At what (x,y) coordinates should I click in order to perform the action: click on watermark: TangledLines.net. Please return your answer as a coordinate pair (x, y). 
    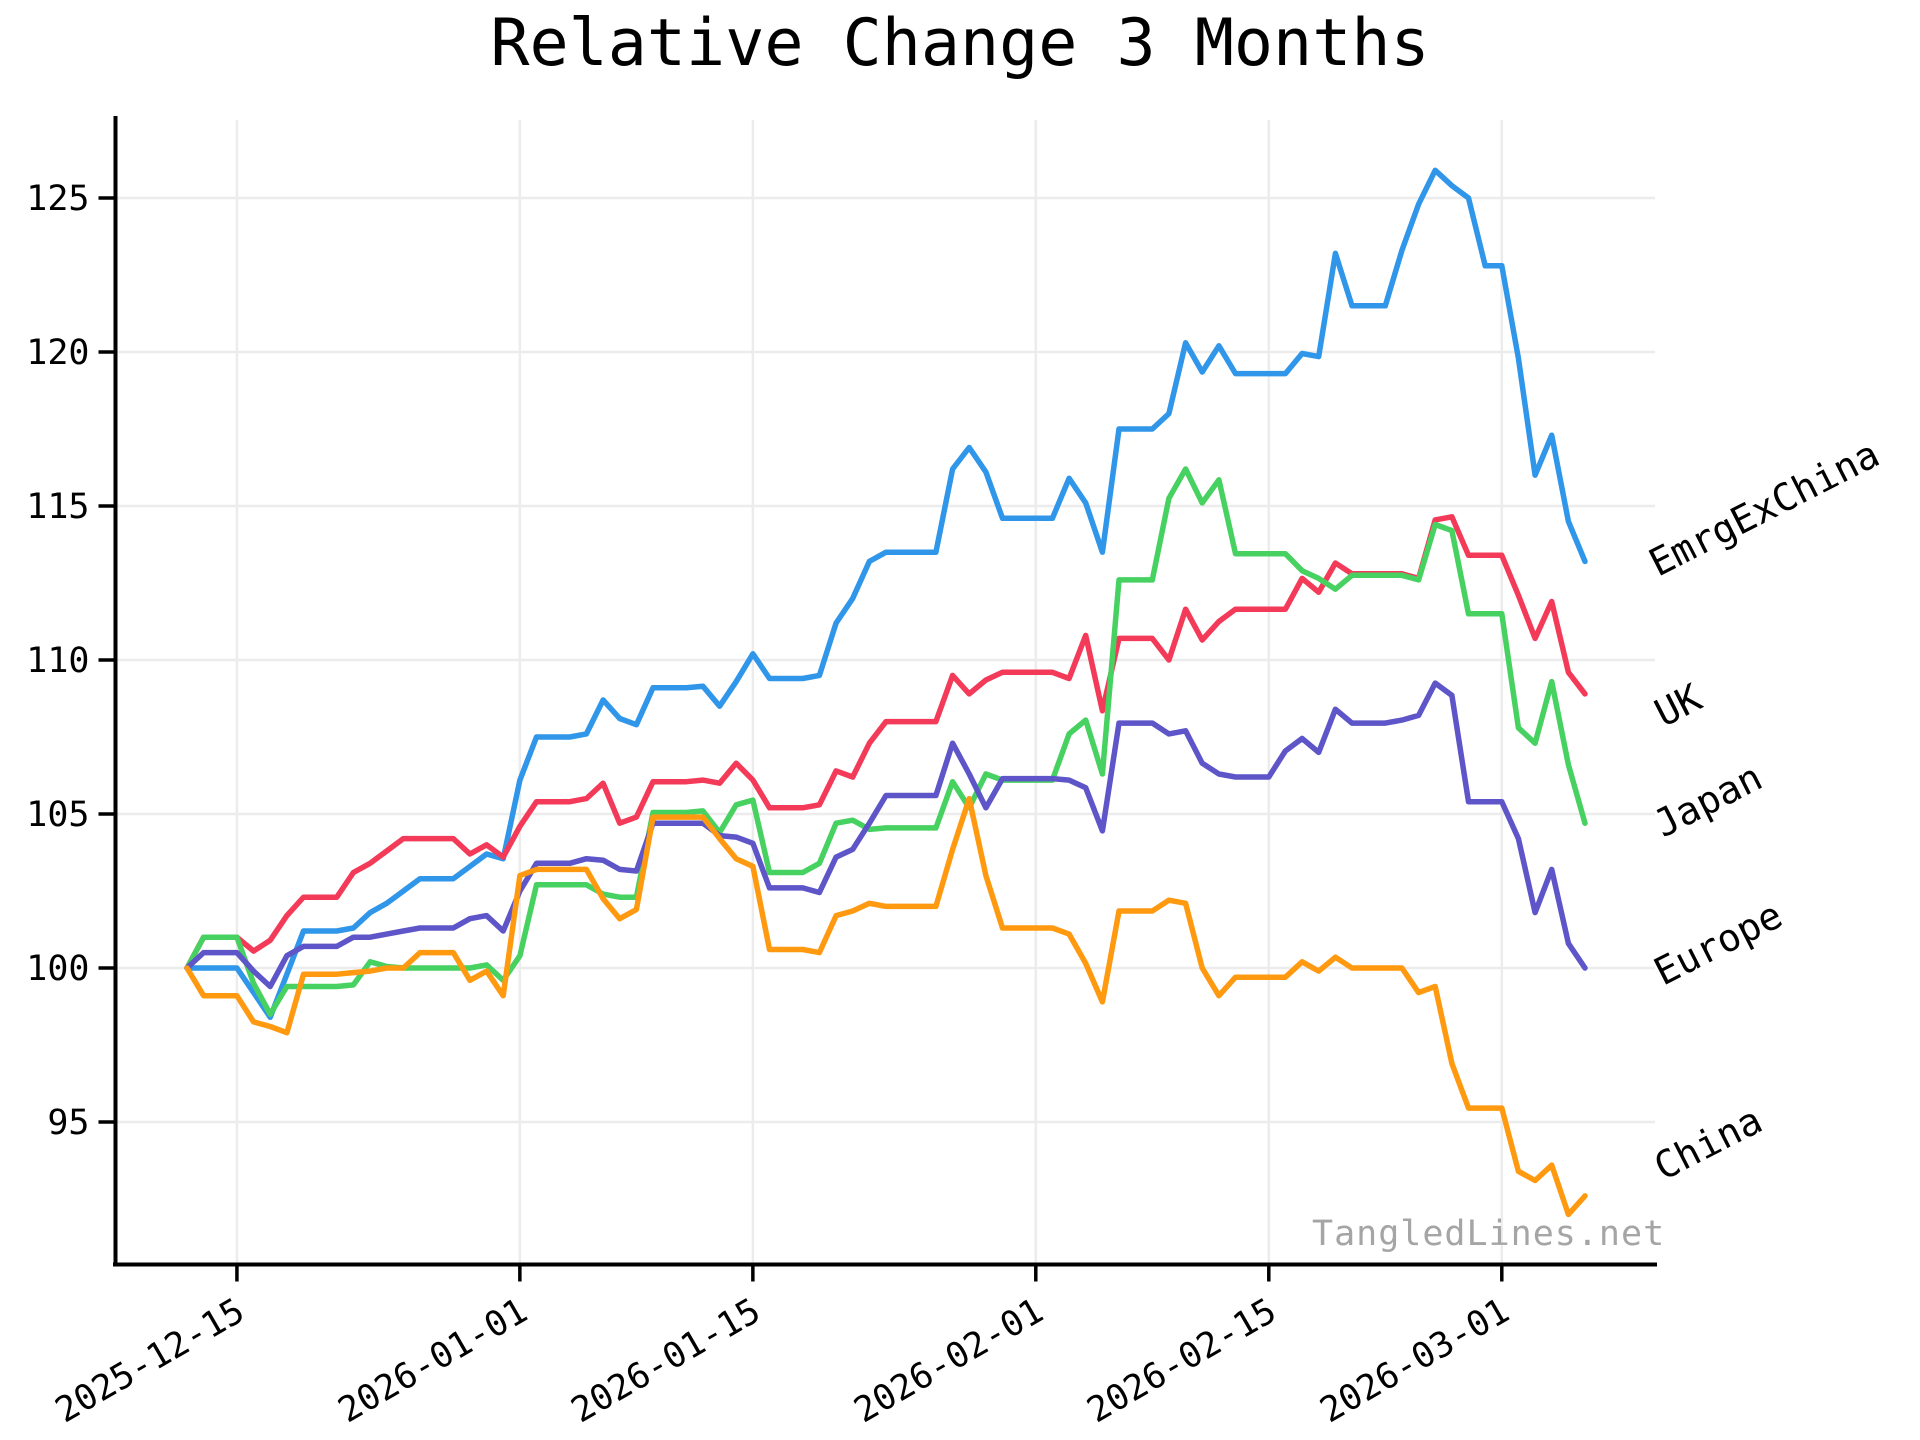
    Looking at the image, I should click on (1489, 1234).